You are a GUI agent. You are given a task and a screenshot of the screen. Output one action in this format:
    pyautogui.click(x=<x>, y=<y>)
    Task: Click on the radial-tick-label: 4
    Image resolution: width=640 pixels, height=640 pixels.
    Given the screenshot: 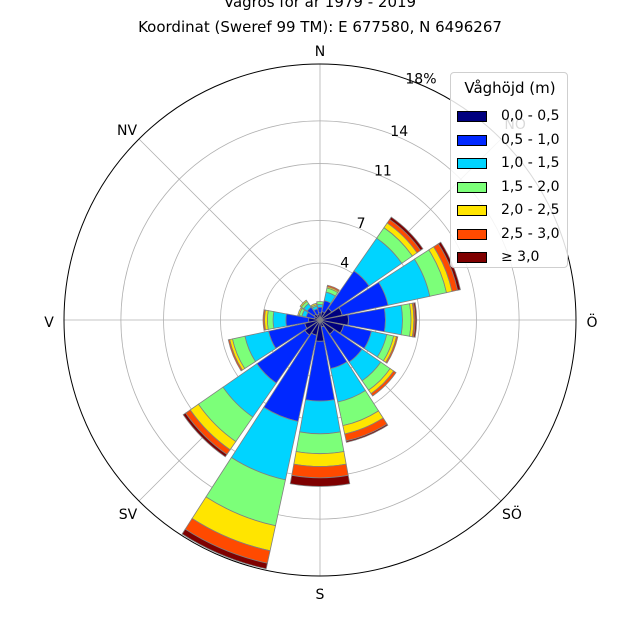 What is the action you would take?
    pyautogui.click(x=344, y=263)
    